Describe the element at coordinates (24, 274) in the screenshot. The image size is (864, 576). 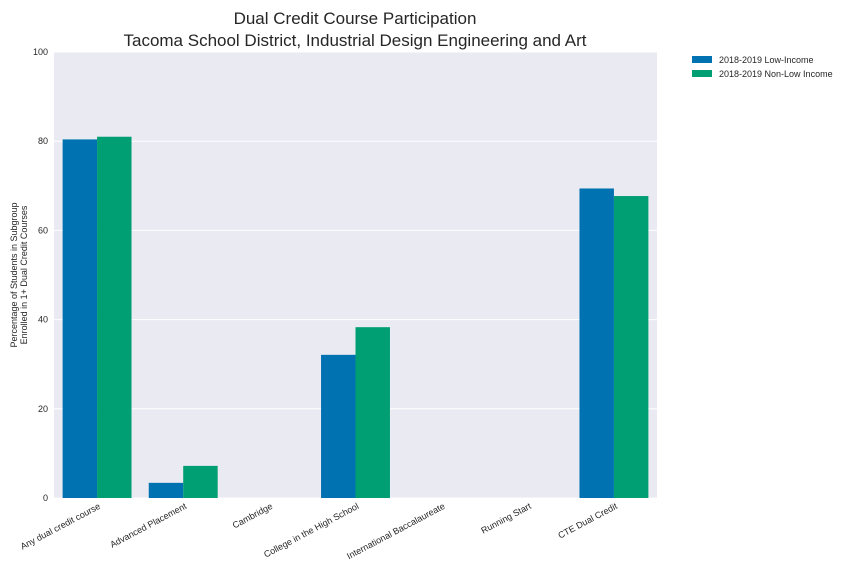
I see `y-axis-label-line-2: Enrolled in 1+ Dual Credit Courses` at that location.